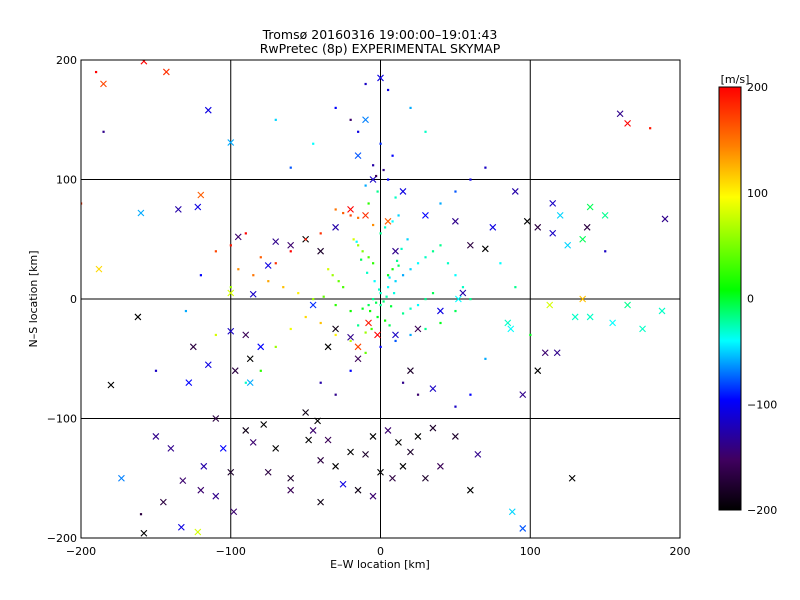 This screenshot has width=800, height=600. Describe the element at coordinates (380, 551) in the screenshot. I see `x-tick-label: 0` at that location.